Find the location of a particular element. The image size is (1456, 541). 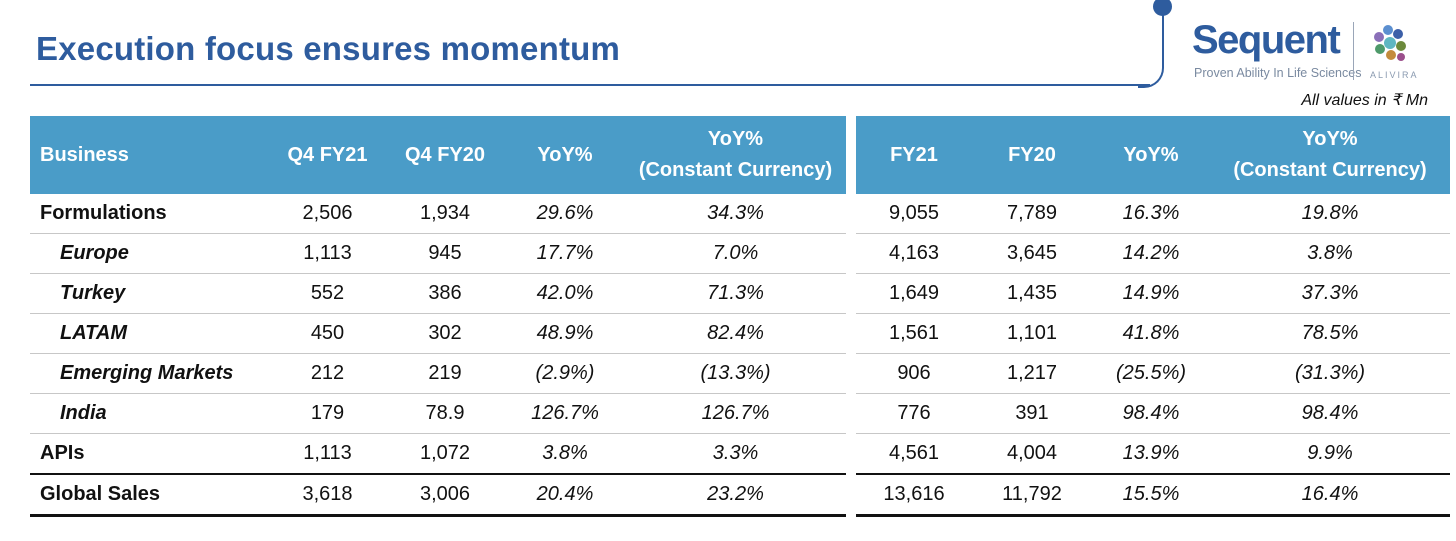

table-row: India 179 78.9 126.7% 126.7% is located at coordinates (438, 413).